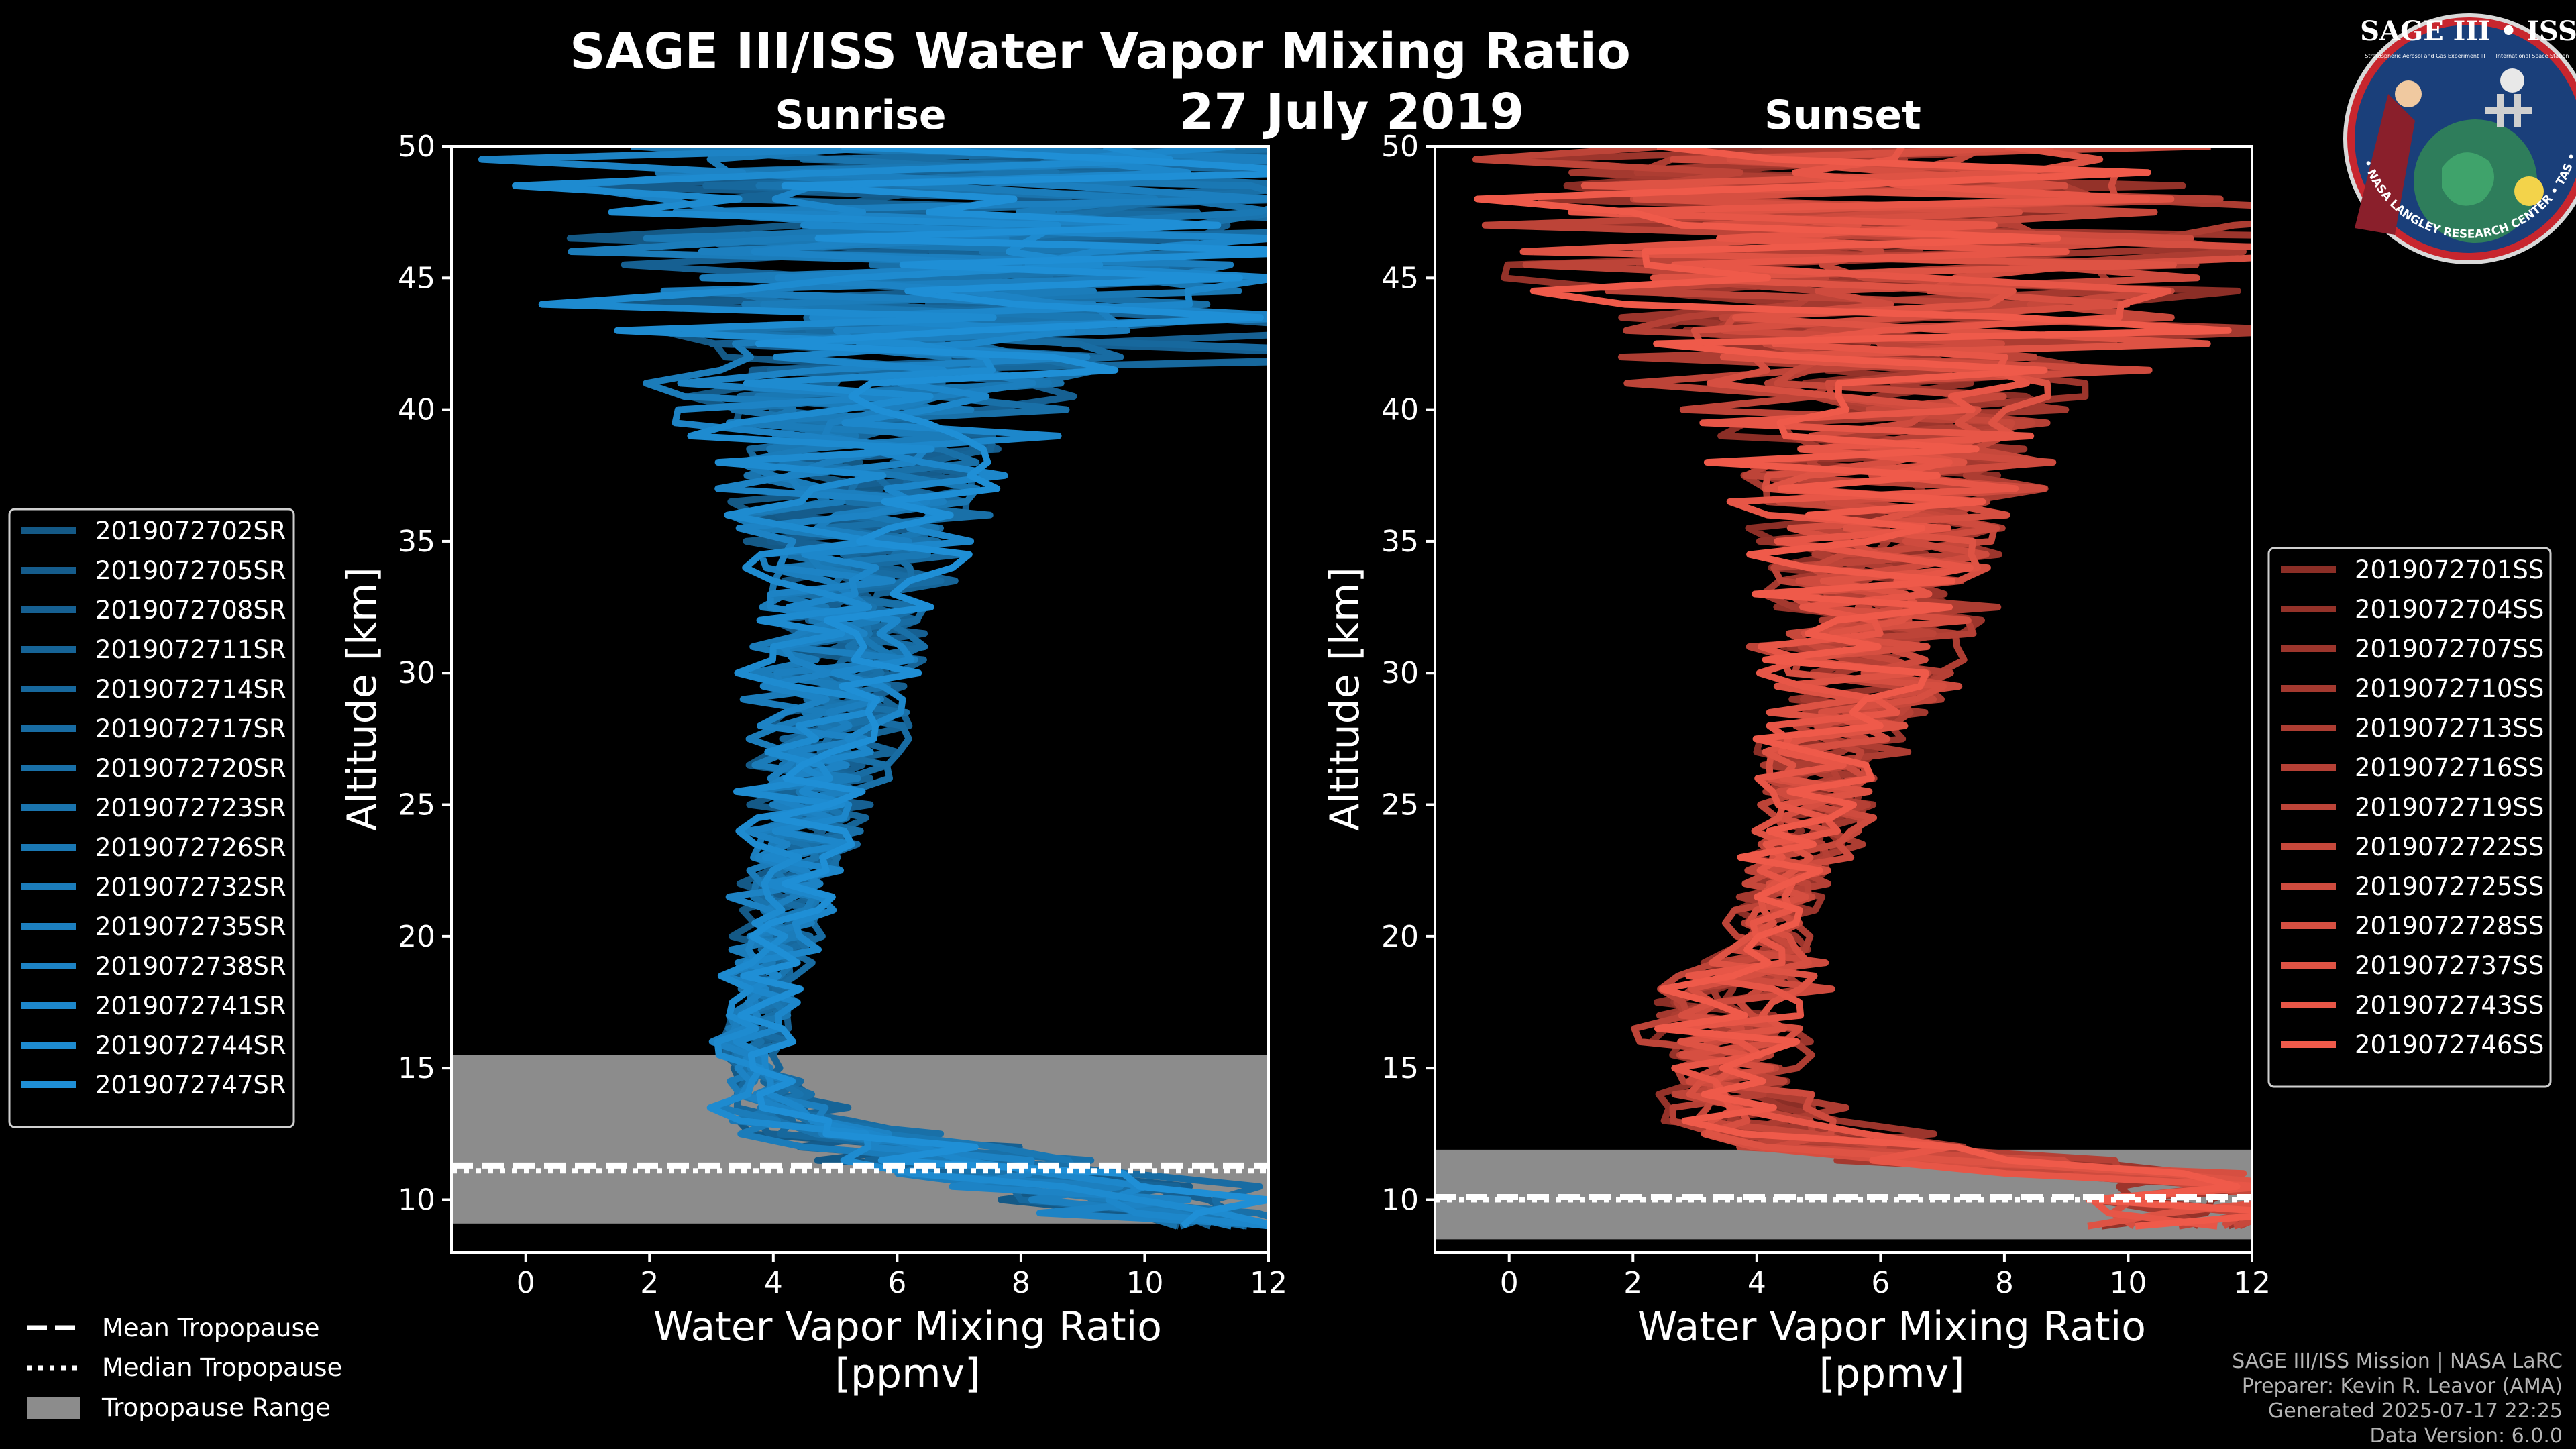 The image size is (2576, 1449). Describe the element at coordinates (1400, 410) in the screenshot. I see `sunset-y-tick-label: 40` at that location.